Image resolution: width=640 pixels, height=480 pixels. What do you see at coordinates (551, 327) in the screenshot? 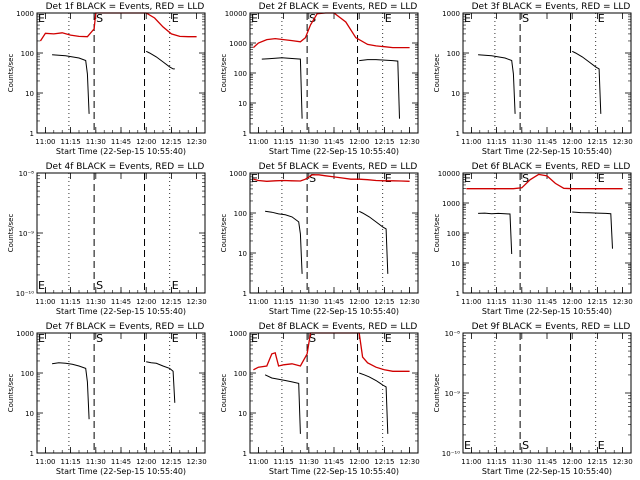
I see `subplot-title: Det 9f BLACK = Events, RED = LLD` at bounding box center [551, 327].